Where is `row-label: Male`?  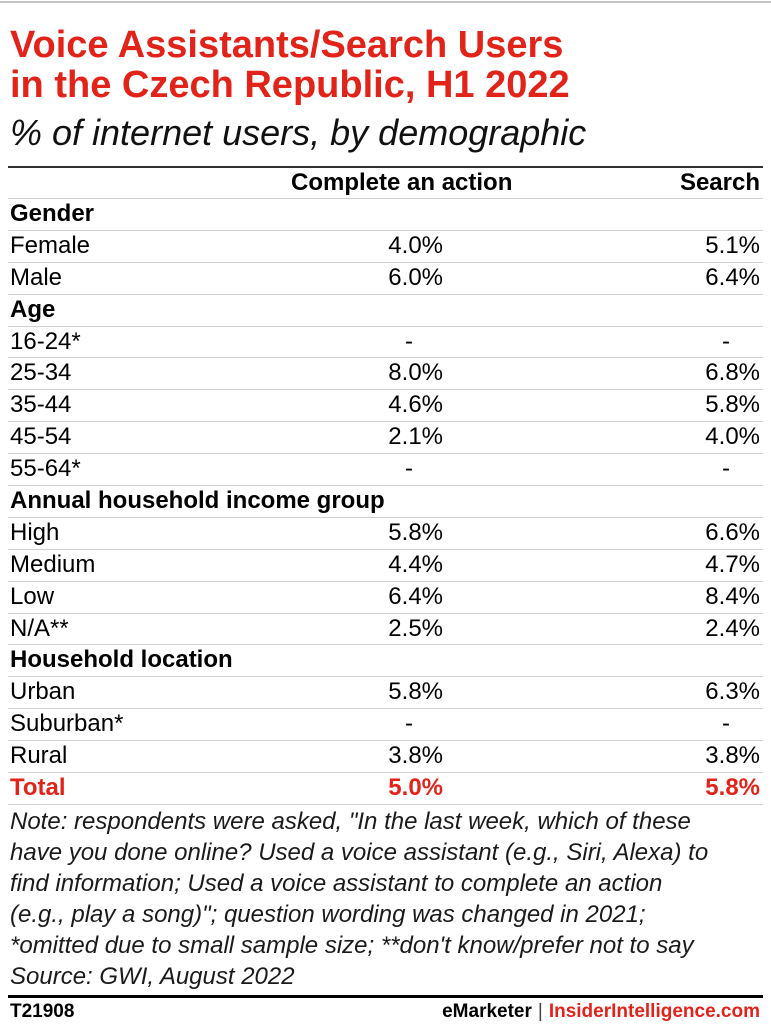
row-label: Male is located at coordinates (36, 277).